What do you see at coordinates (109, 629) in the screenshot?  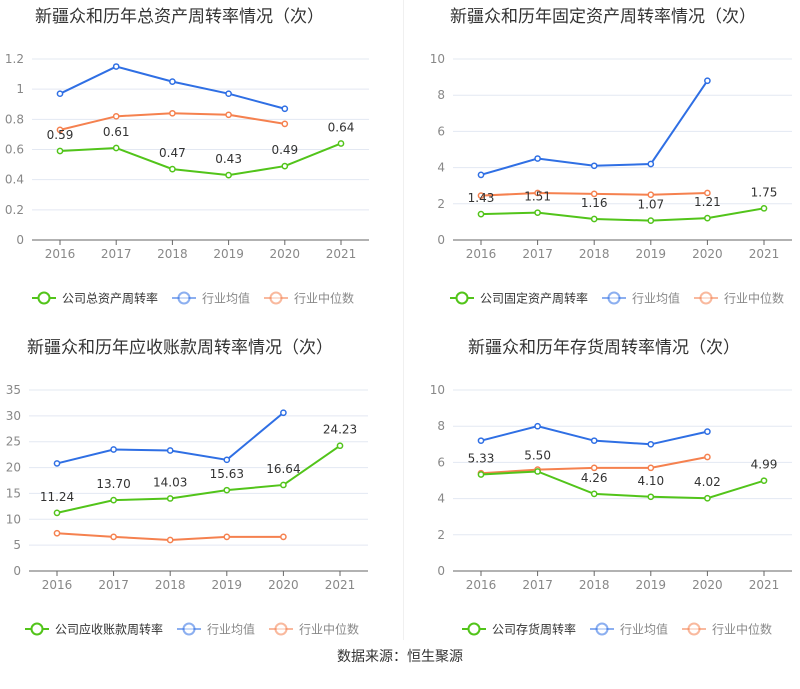 I see `legend-item-company: 公司应收账款周转率` at bounding box center [109, 629].